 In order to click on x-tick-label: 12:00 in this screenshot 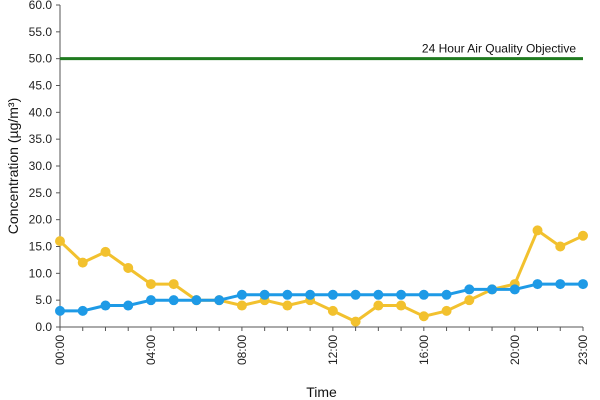, I will do `click(333, 350)`.